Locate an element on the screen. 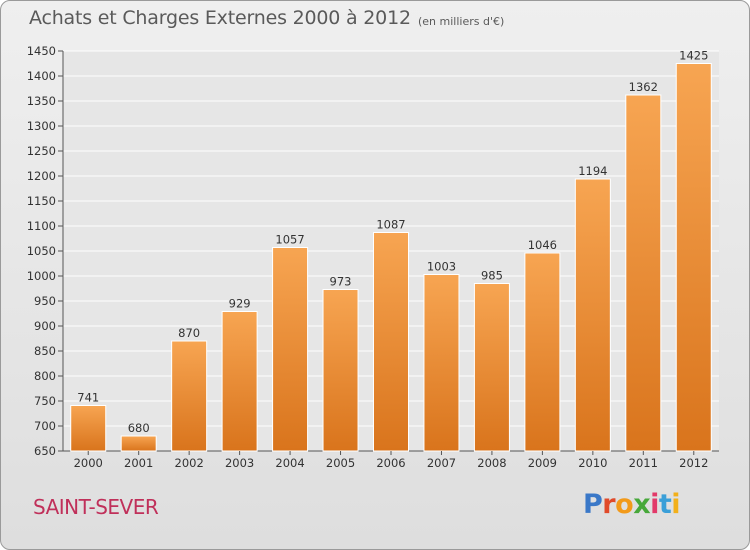 Image resolution: width=750 pixels, height=550 pixels. data-label: 929 is located at coordinates (240, 304).